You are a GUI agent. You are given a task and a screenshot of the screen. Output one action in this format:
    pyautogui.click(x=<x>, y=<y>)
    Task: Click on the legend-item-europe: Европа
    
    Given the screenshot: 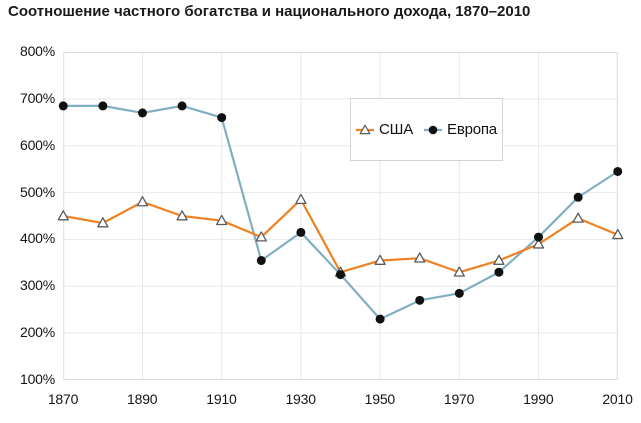 What is the action you would take?
    pyautogui.click(x=460, y=129)
    